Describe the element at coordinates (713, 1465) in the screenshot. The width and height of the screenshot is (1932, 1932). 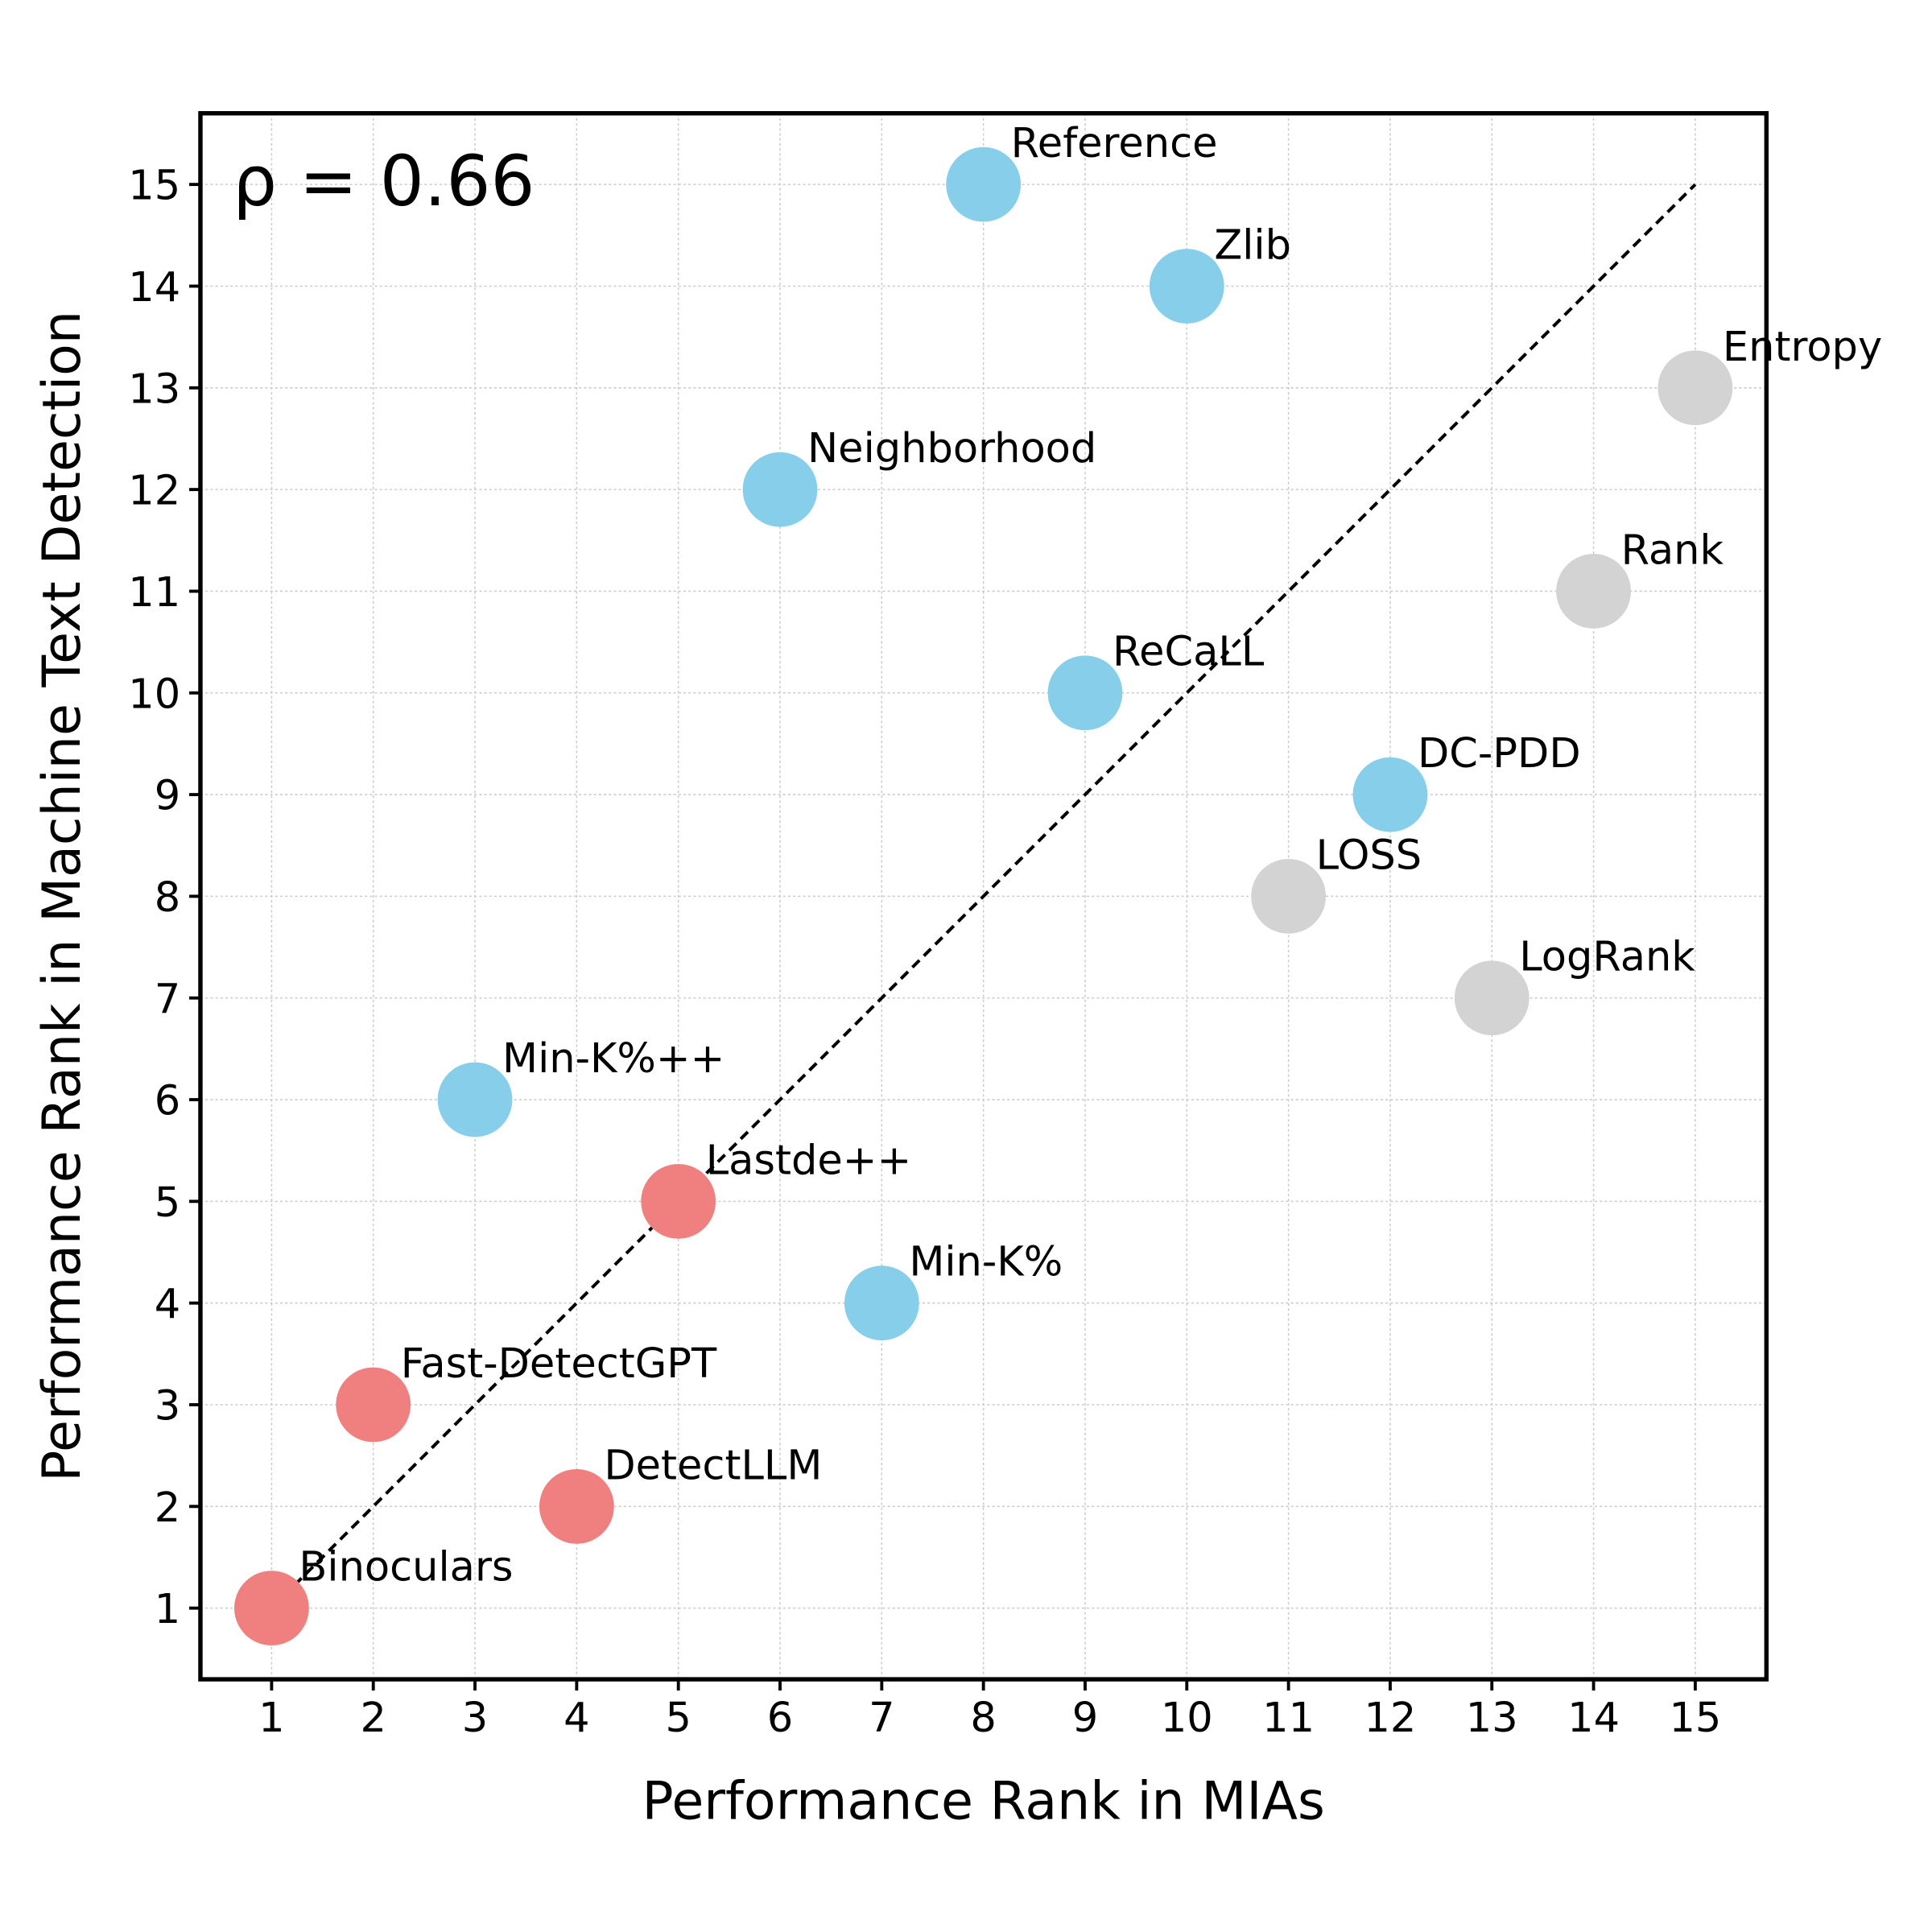
I see `data-point-label: DetectLLM` at that location.